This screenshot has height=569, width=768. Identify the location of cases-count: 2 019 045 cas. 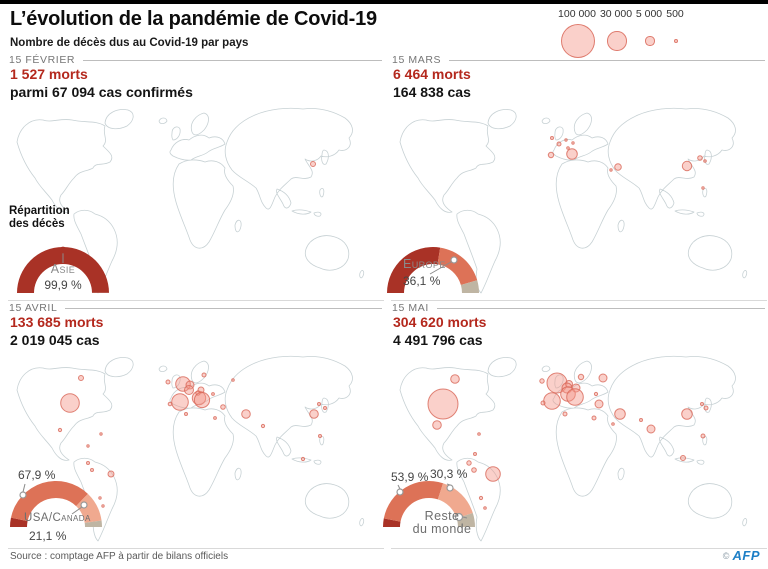
(55, 340).